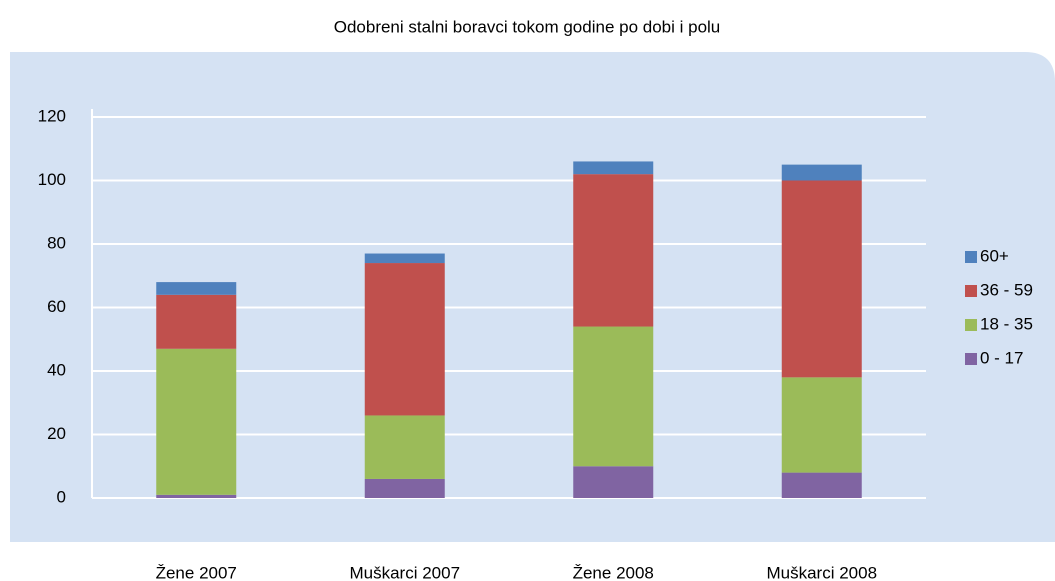  What do you see at coordinates (56, 369) in the screenshot?
I see `y-tick-label: 40` at bounding box center [56, 369].